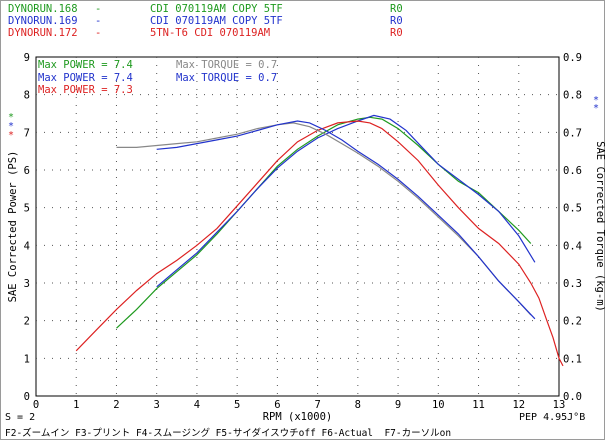 This screenshot has height=442, width=607. Describe the element at coordinates (572, 171) in the screenshot. I see `y2-tick-label-6: 0.6` at that location.